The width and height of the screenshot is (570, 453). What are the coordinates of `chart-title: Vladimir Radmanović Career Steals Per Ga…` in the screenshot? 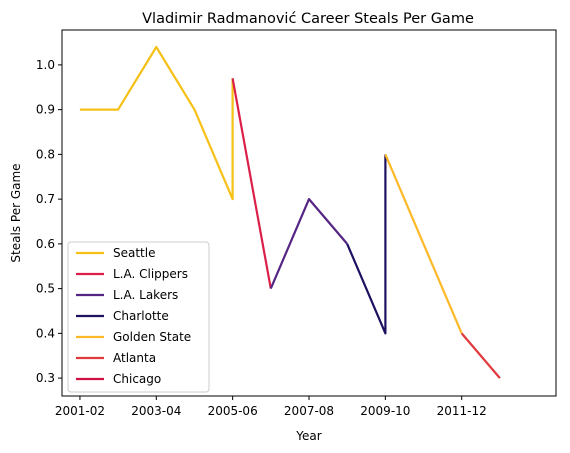 It's located at (308, 19).